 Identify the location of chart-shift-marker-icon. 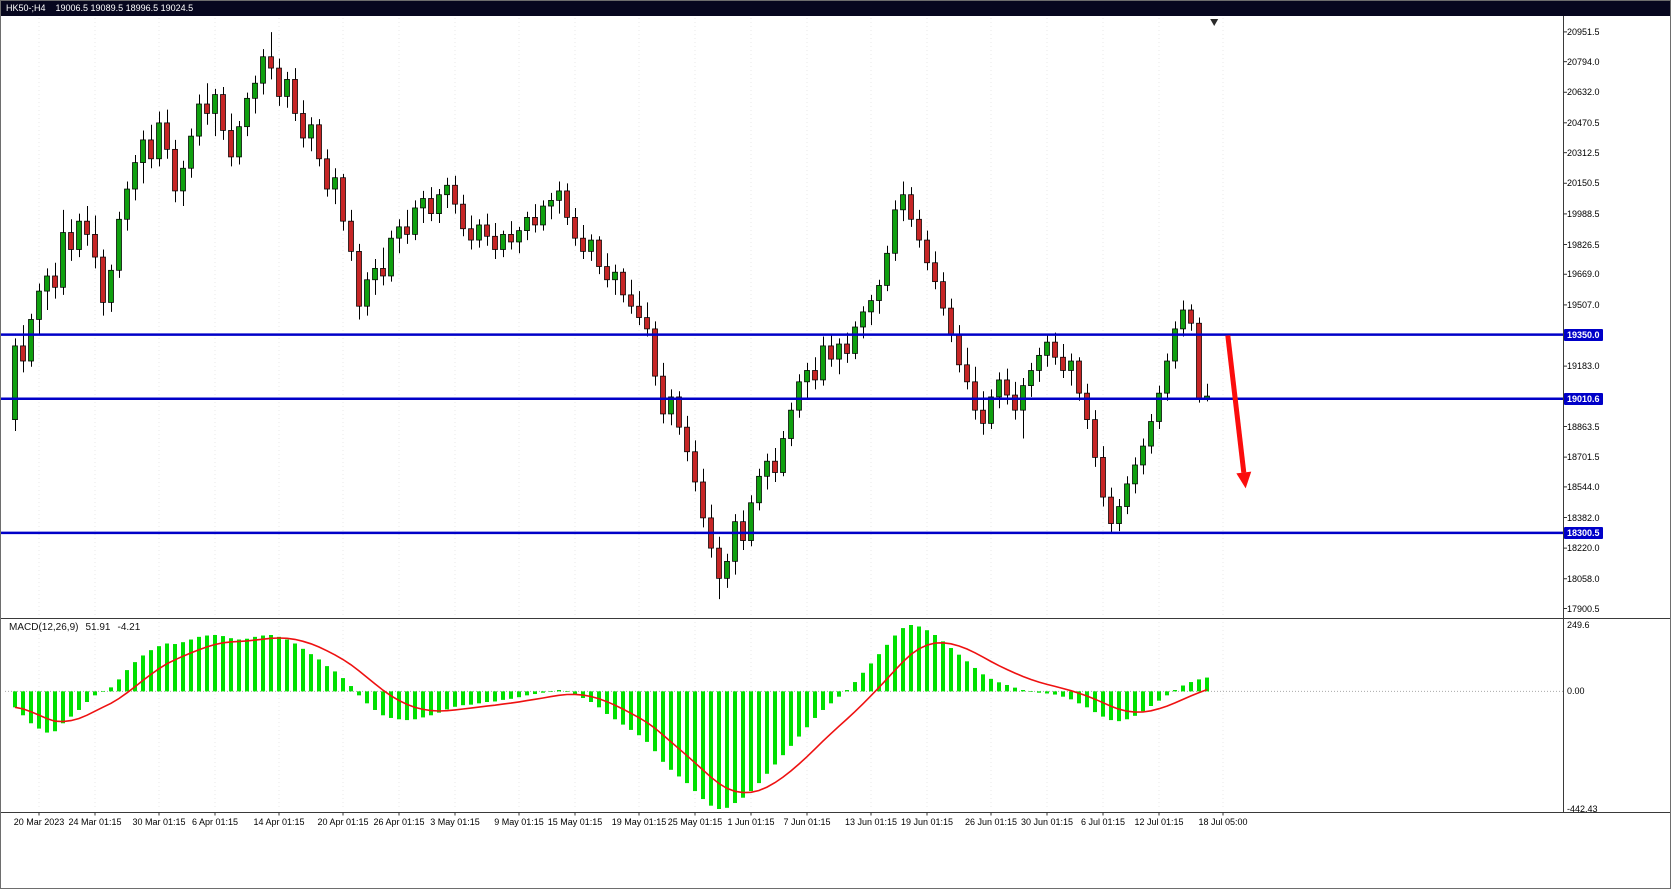
(1214, 22).